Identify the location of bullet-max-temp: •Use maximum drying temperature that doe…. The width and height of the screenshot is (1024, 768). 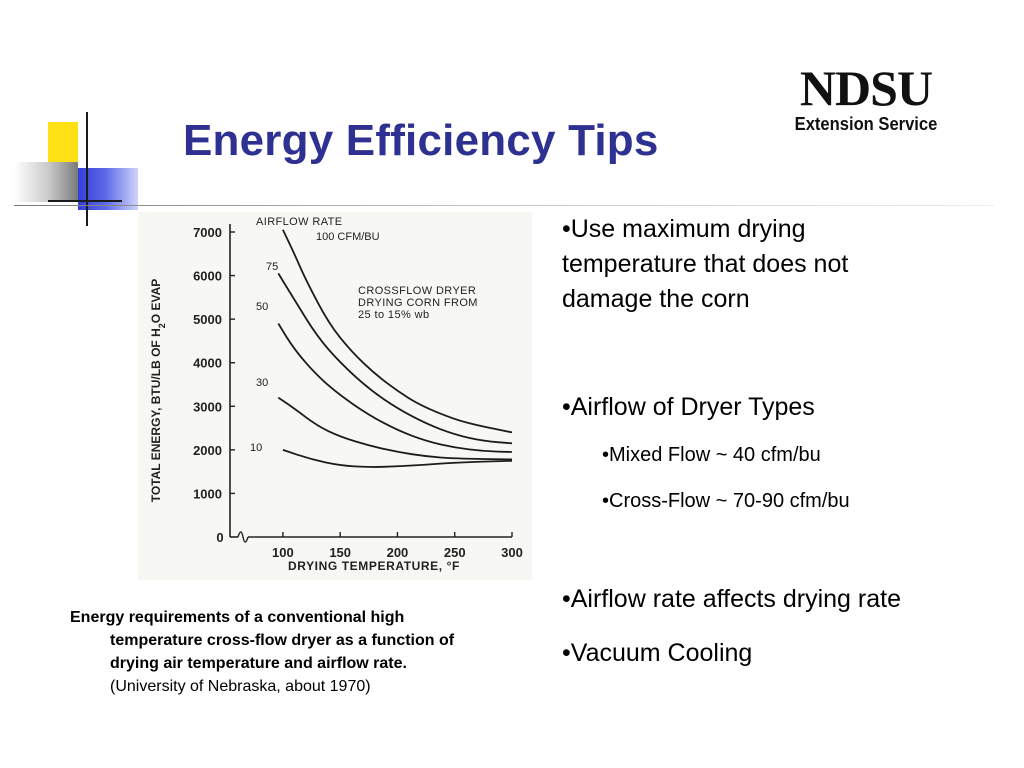
(705, 264).